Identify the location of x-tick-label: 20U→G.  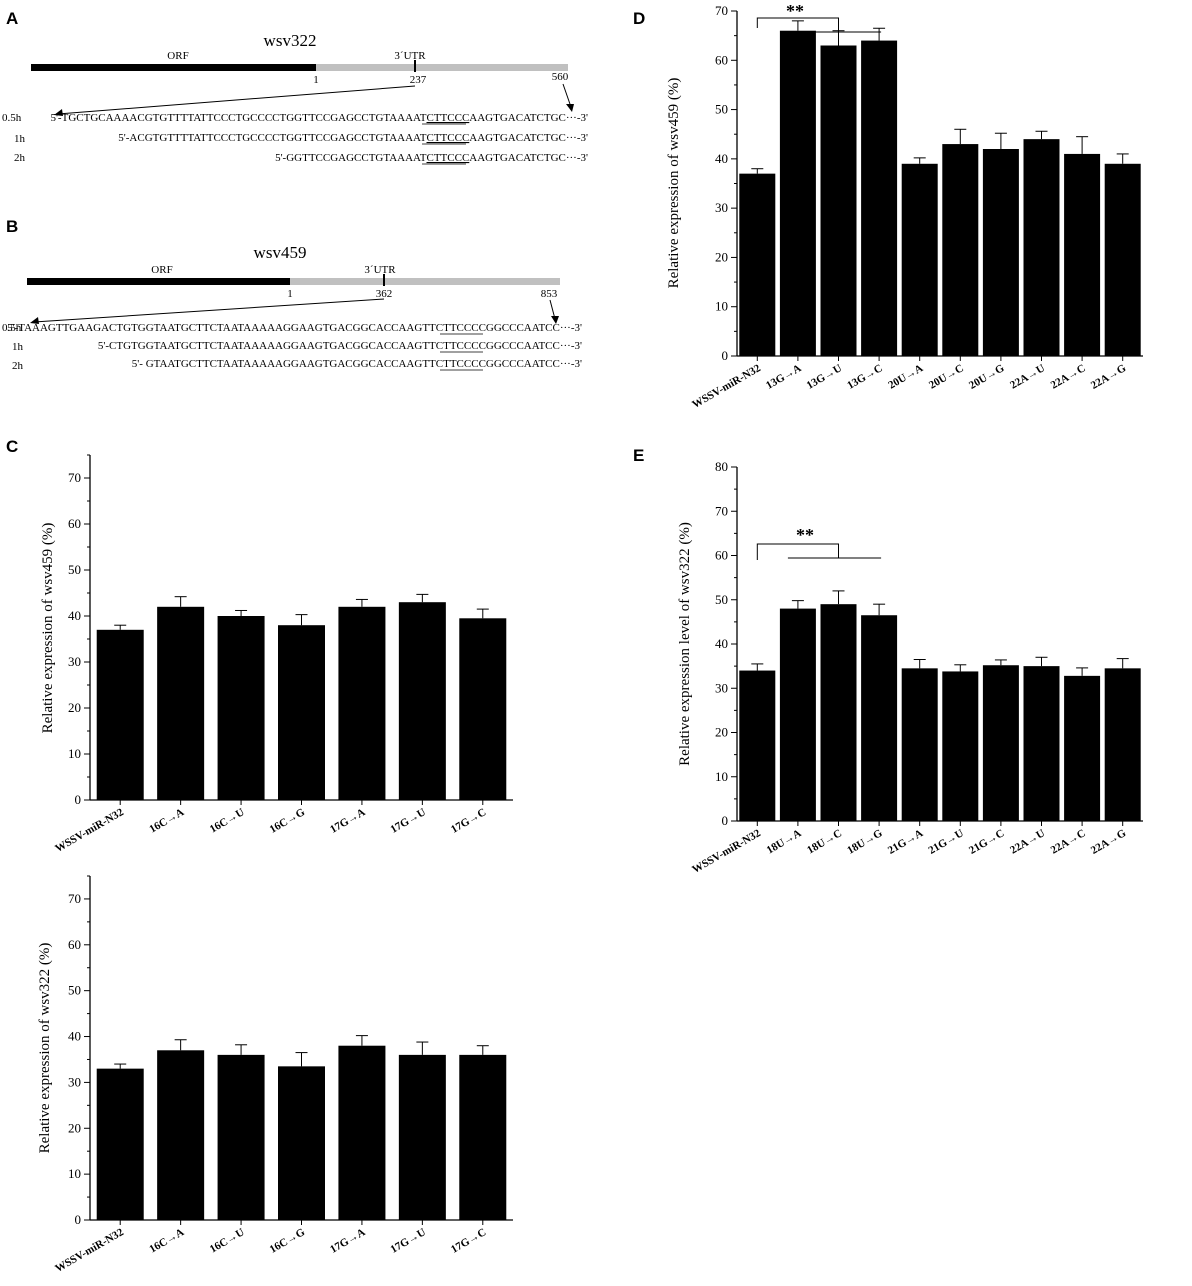
(987, 377).